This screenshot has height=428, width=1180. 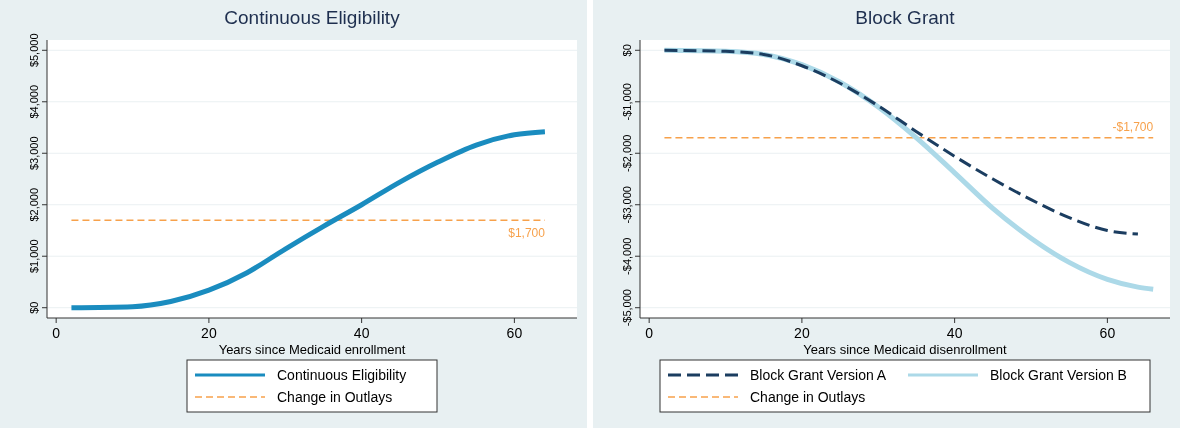 I want to click on annotation: $1,700, so click(x=527, y=233).